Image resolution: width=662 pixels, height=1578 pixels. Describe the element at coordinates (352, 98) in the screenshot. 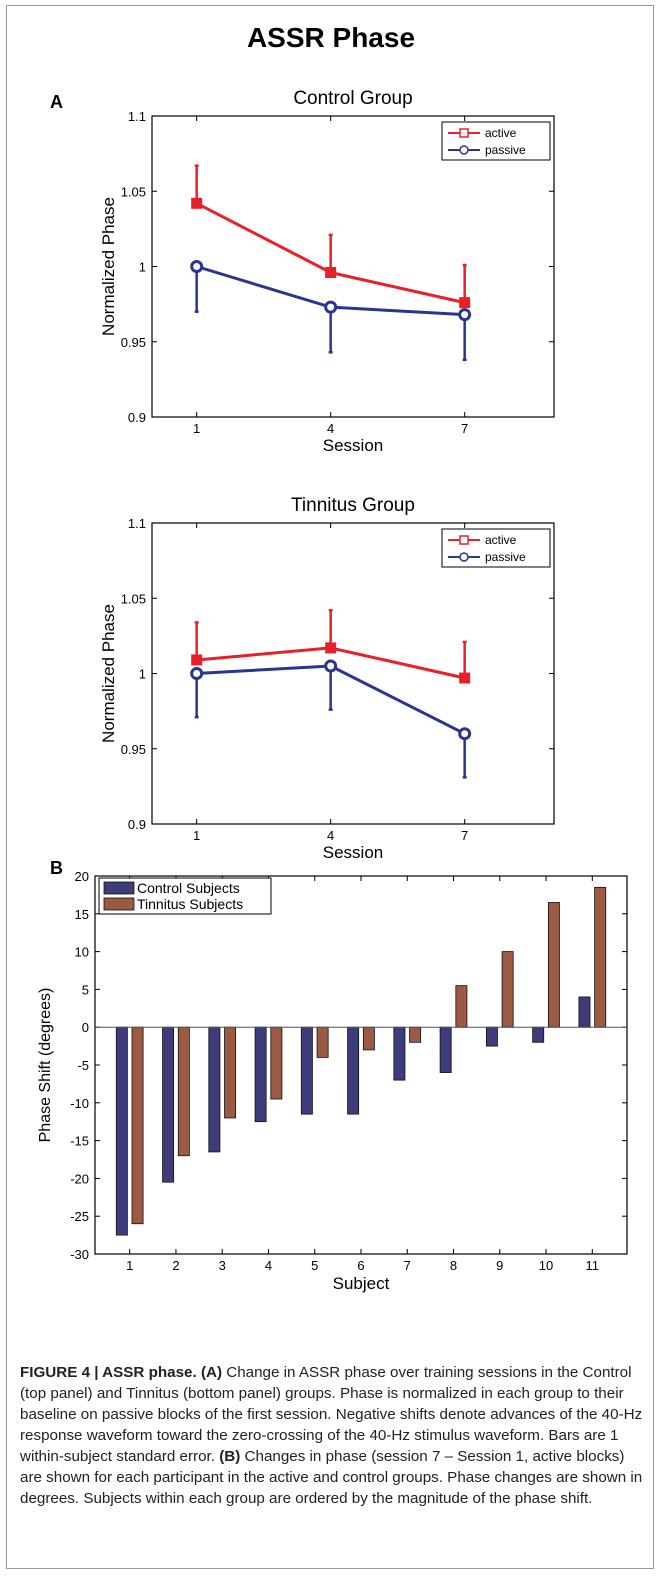

I see `control-chart-title: Control Group` at that location.